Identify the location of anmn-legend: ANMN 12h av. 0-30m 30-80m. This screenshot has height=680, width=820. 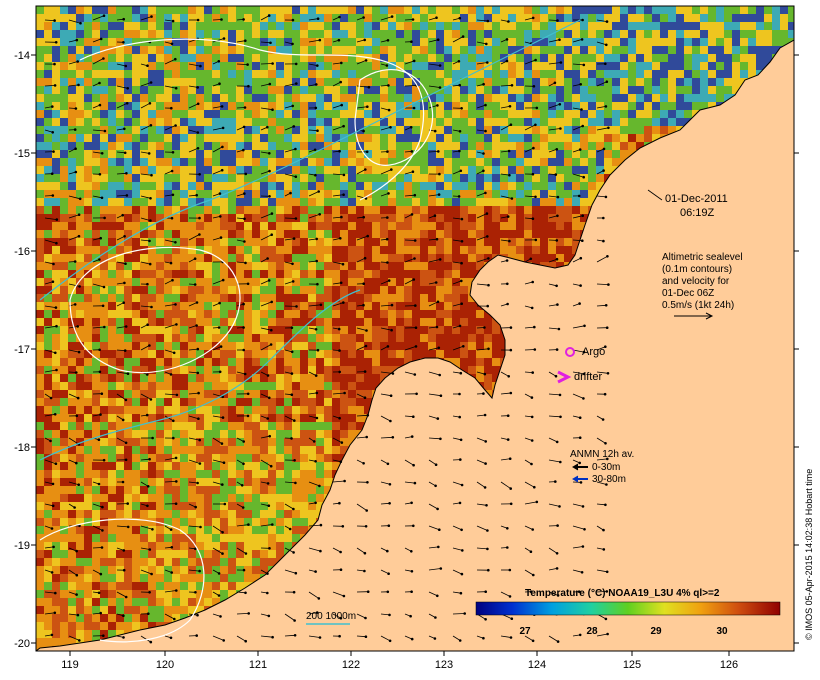
(602, 467).